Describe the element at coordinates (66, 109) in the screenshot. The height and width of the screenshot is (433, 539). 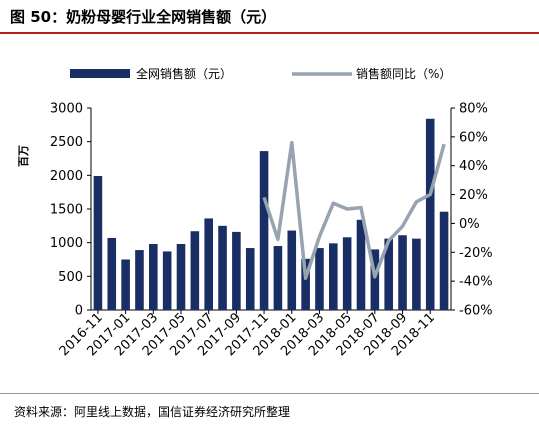
I see `left-tick-label: 3000` at that location.